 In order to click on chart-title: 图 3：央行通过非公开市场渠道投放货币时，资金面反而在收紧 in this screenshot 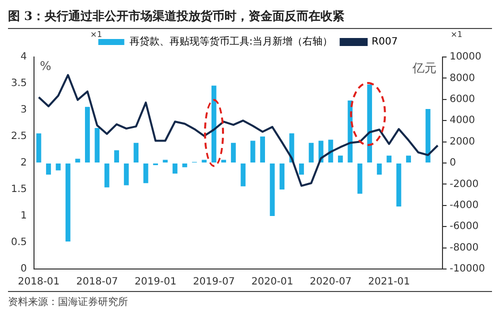, I will do `click(250, 18)`.